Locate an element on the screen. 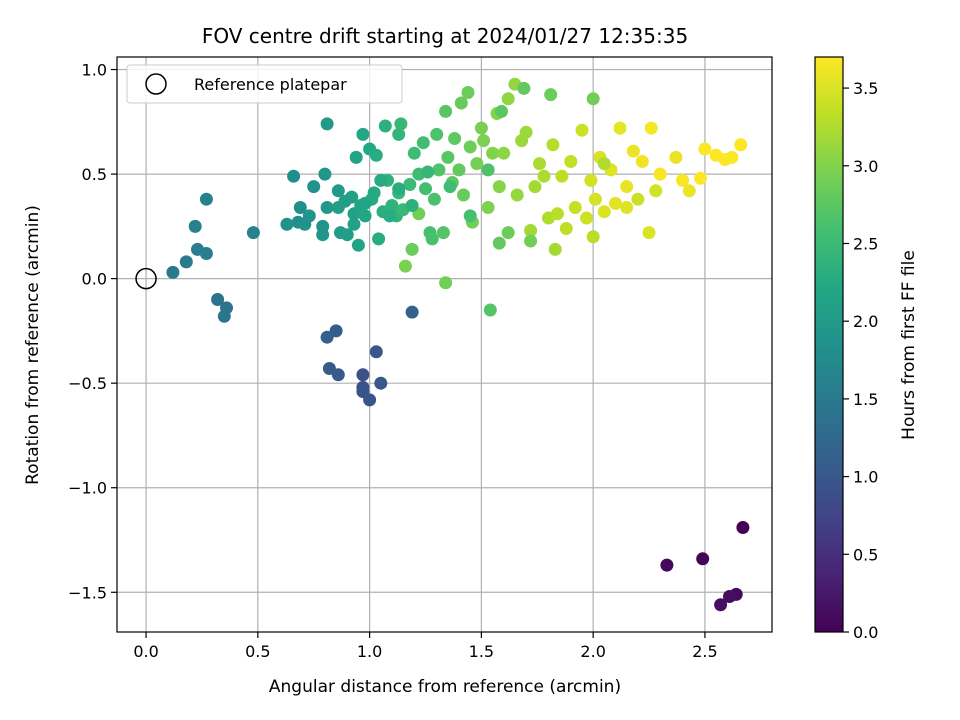 The height and width of the screenshot is (720, 960). colorbar is located at coordinates (829, 344).